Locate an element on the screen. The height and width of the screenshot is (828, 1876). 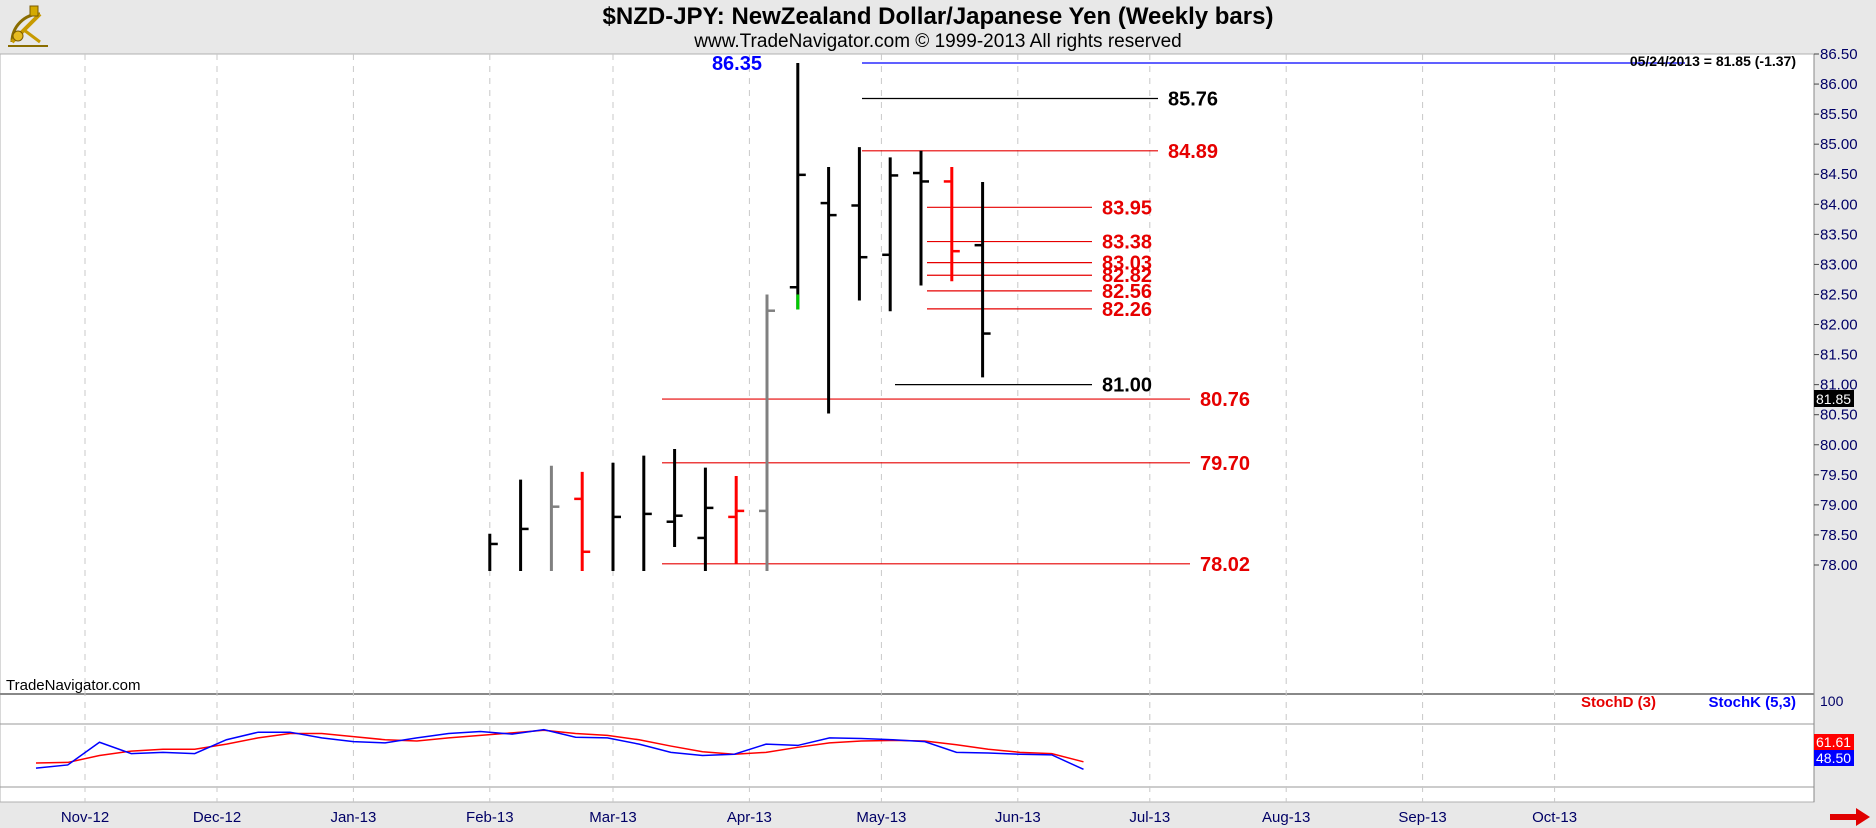
date-tick-label: Nov-12 is located at coordinates (85, 817).